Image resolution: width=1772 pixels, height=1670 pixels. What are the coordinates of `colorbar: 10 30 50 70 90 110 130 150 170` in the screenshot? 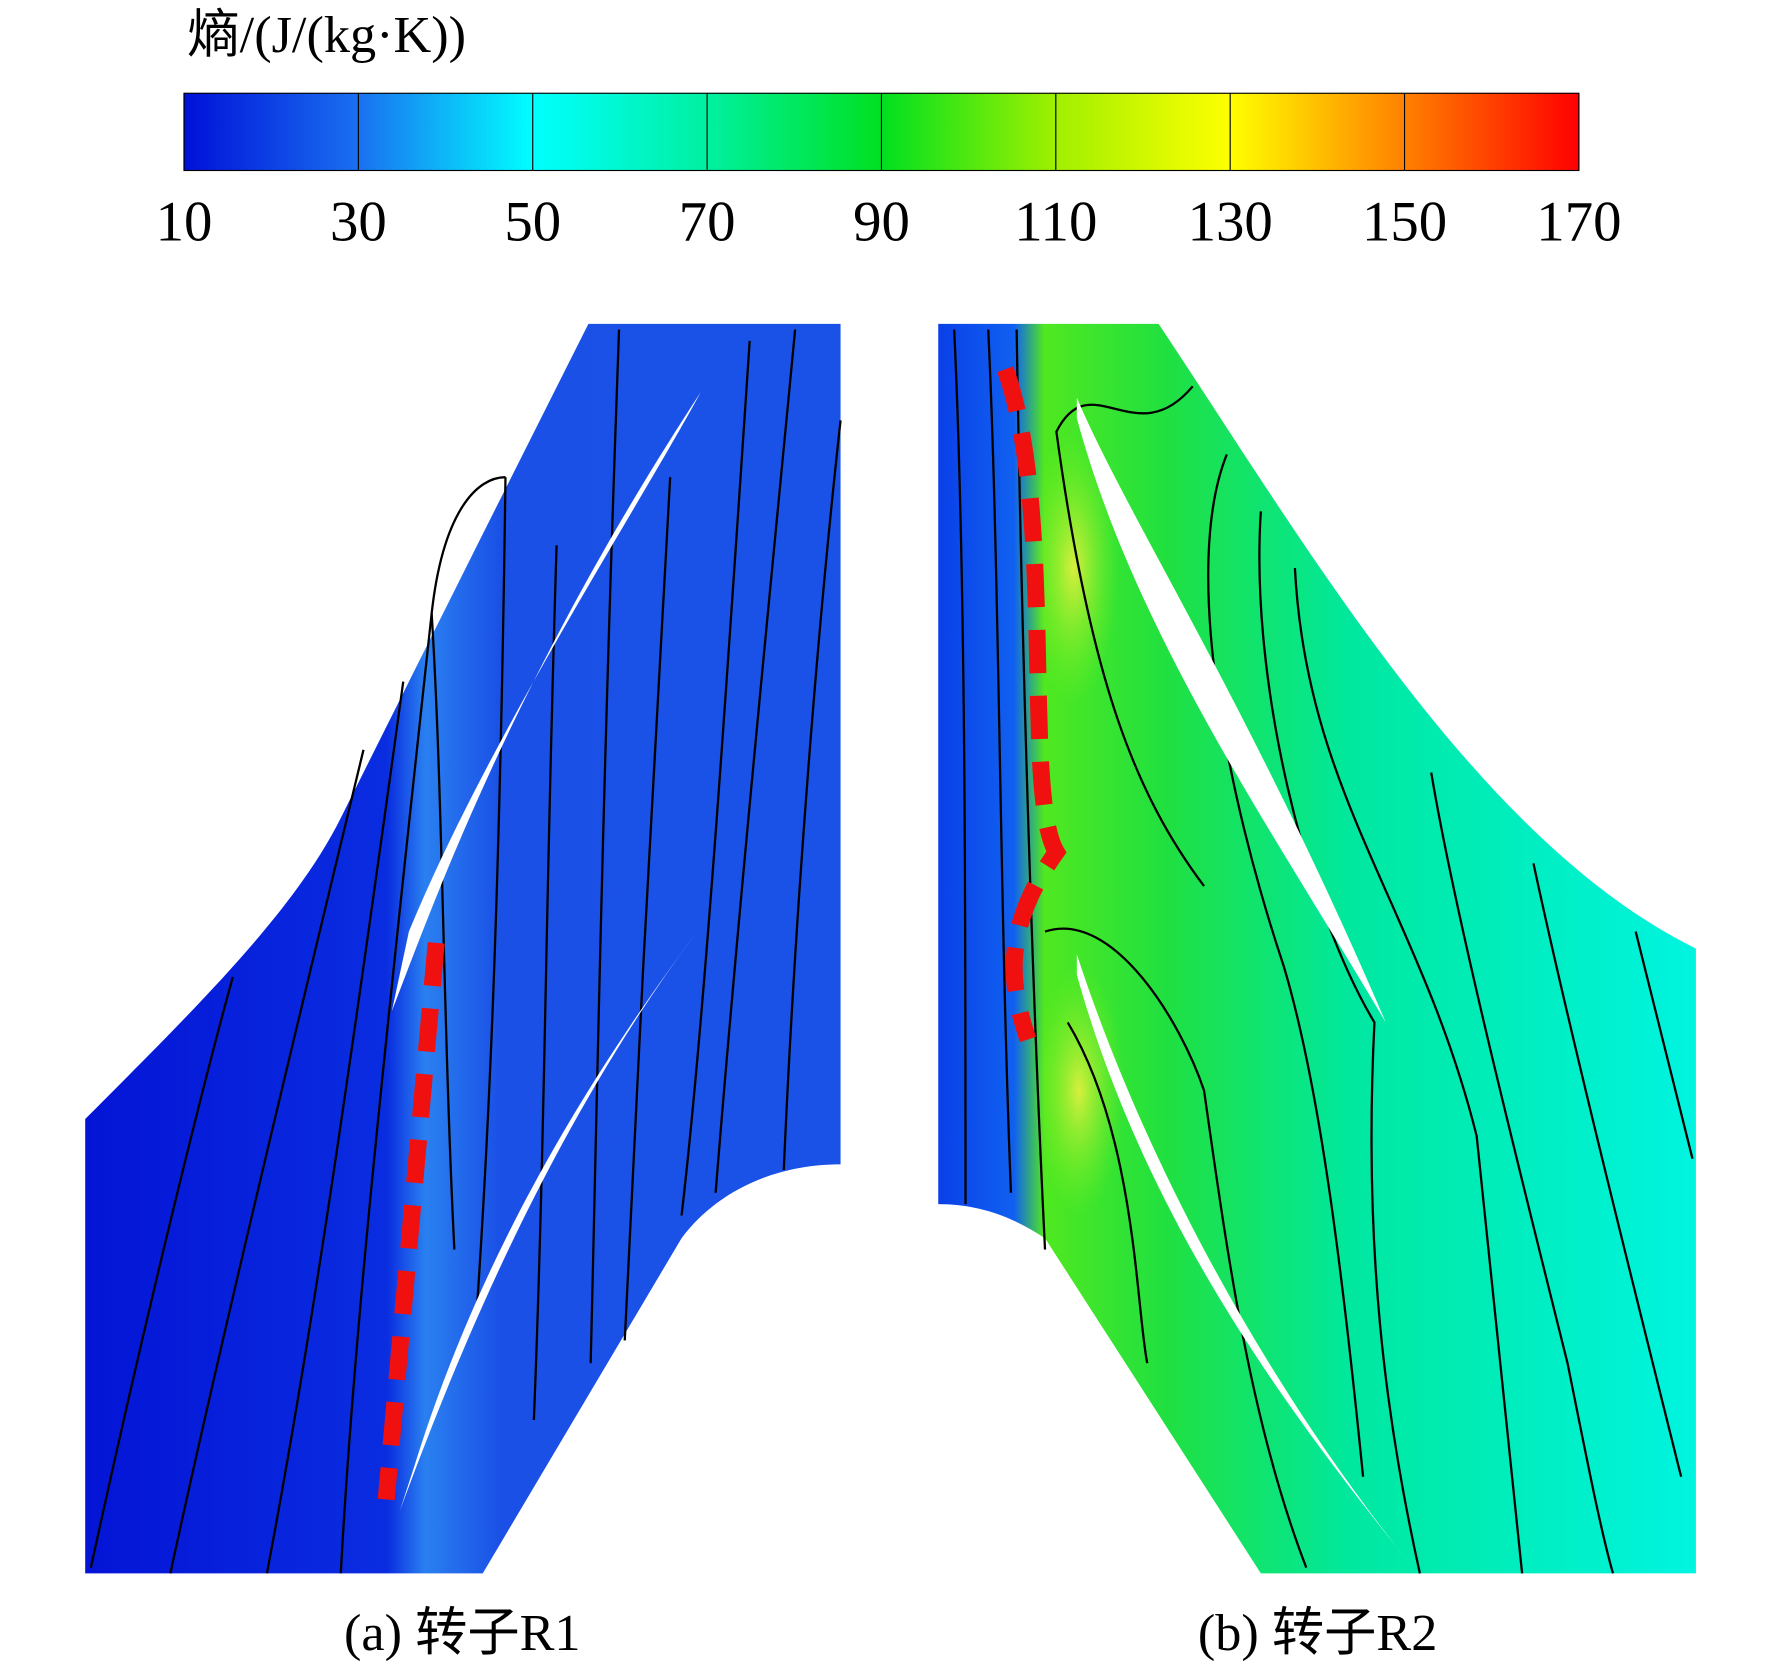 It's located at (888, 172).